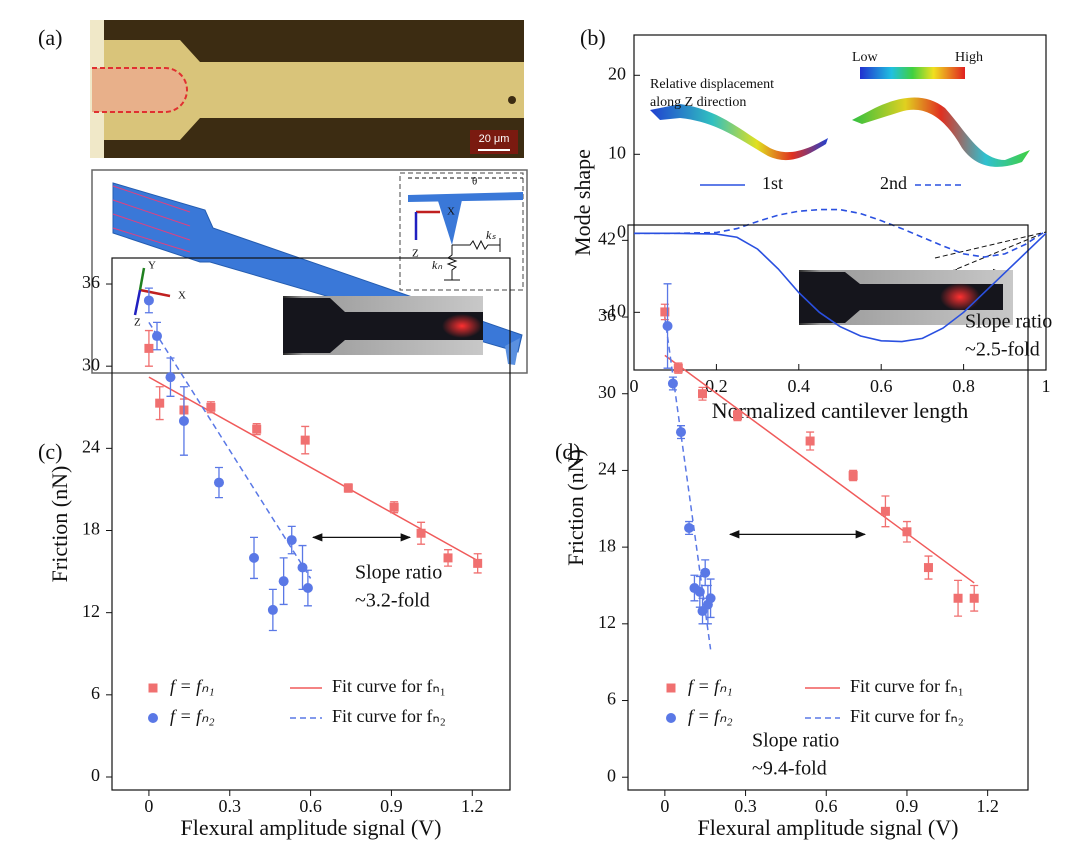  Describe the element at coordinates (310, 806) in the screenshot. I see `x-tick-label: 0.6` at that location.